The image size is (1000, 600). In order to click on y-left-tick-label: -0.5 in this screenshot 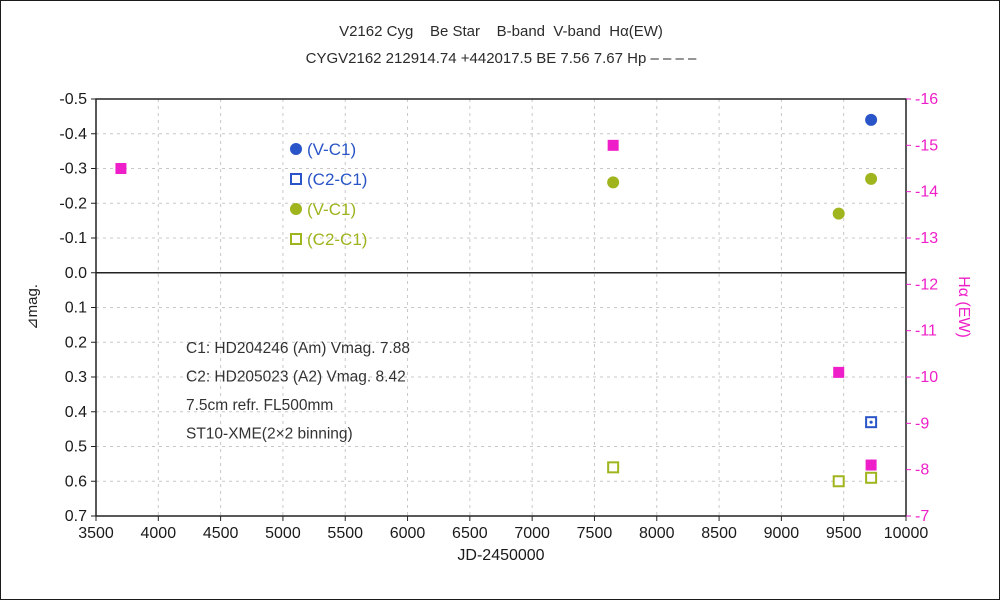, I will do `click(73, 99)`.